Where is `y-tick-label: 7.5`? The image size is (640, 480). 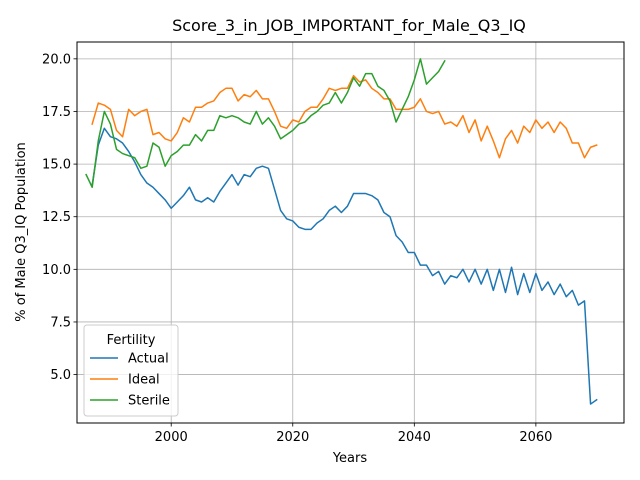 y-tick-label: 7.5 is located at coordinates (60, 322).